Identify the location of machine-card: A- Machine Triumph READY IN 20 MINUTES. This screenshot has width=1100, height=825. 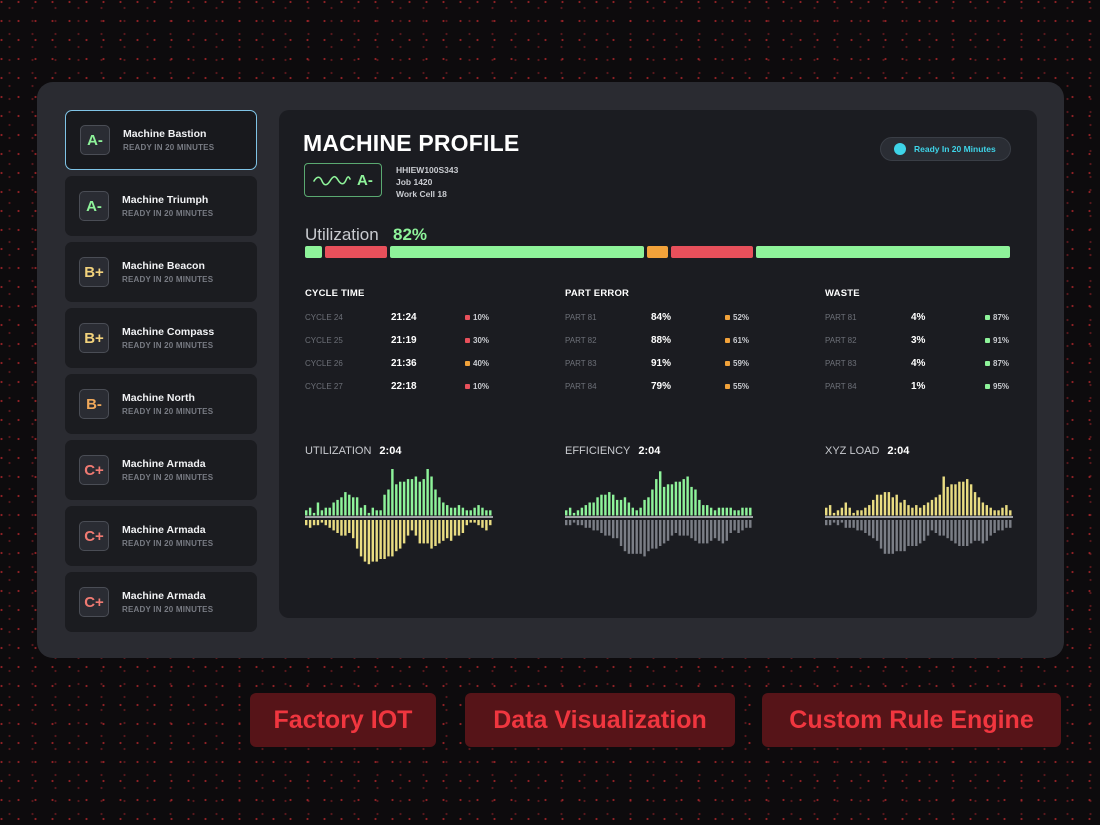
(161, 206).